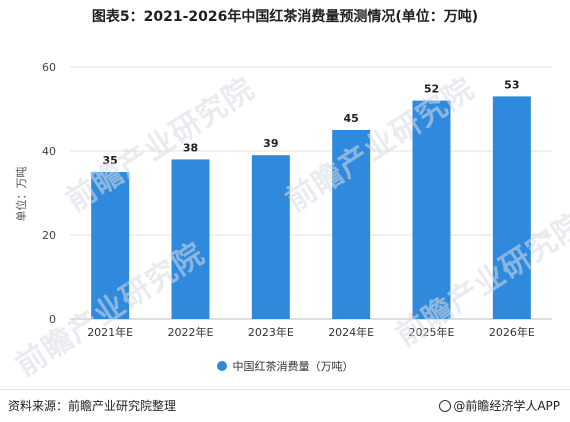 The image size is (570, 422). What do you see at coordinates (21, 194) in the screenshot?
I see `y-axis-label: 单位：万吨` at bounding box center [21, 194].